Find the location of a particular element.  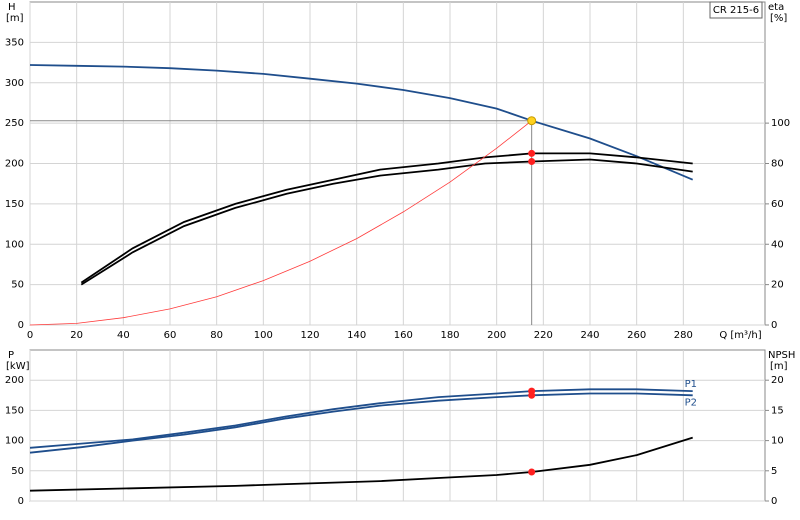

x-axis-label: Q [m³/h] is located at coordinates (740, 335).